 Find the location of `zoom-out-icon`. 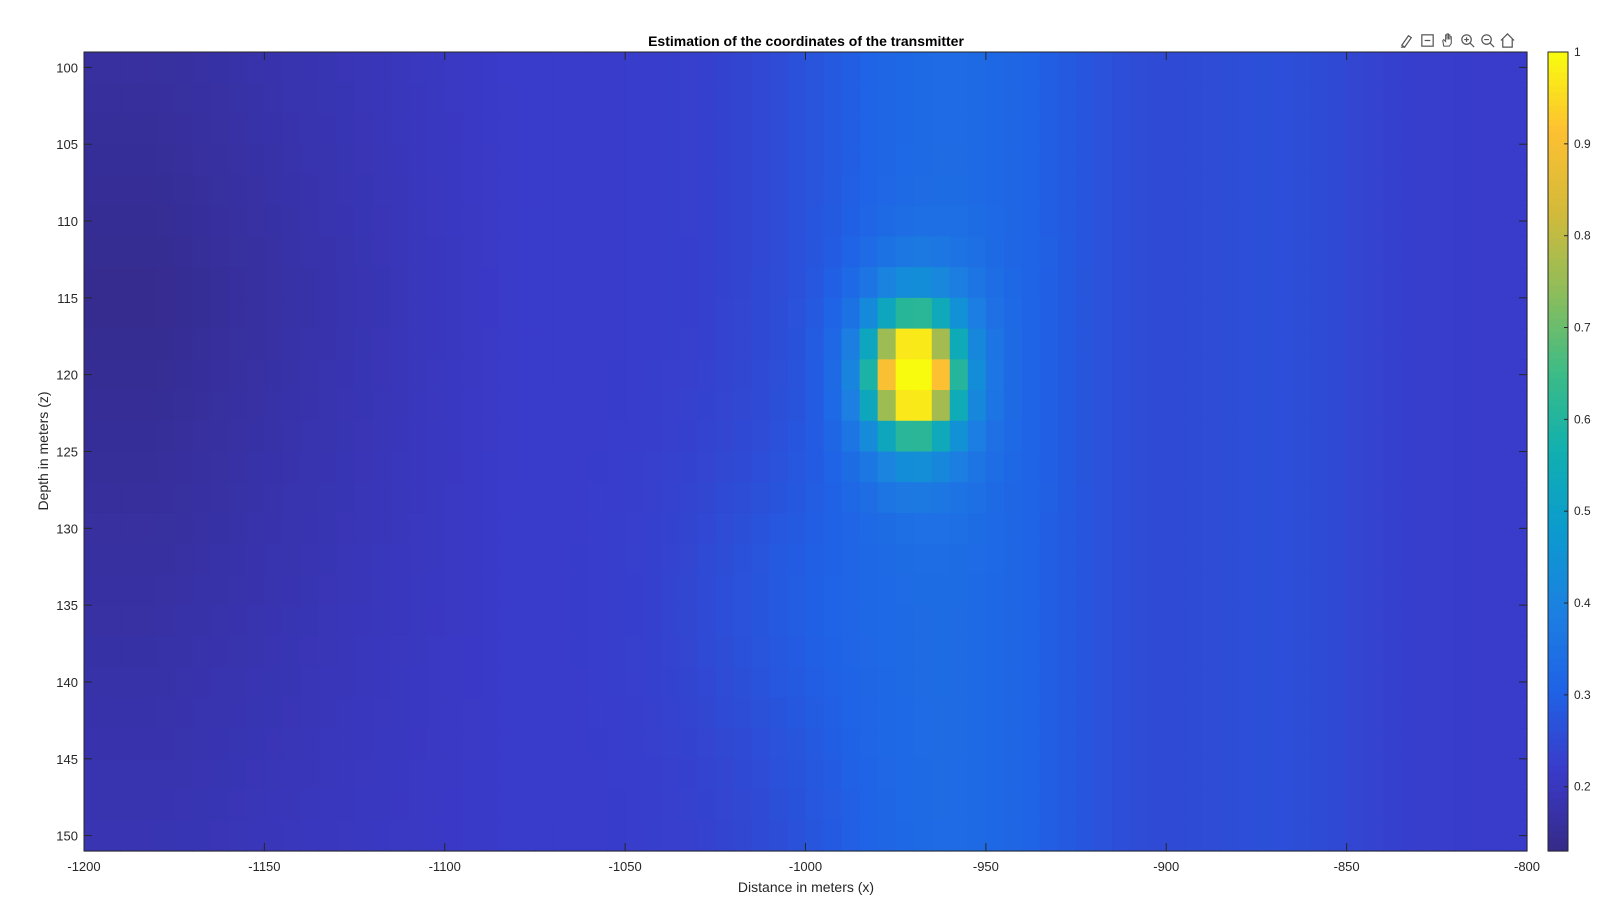

zoom-out-icon is located at coordinates (1487, 40).